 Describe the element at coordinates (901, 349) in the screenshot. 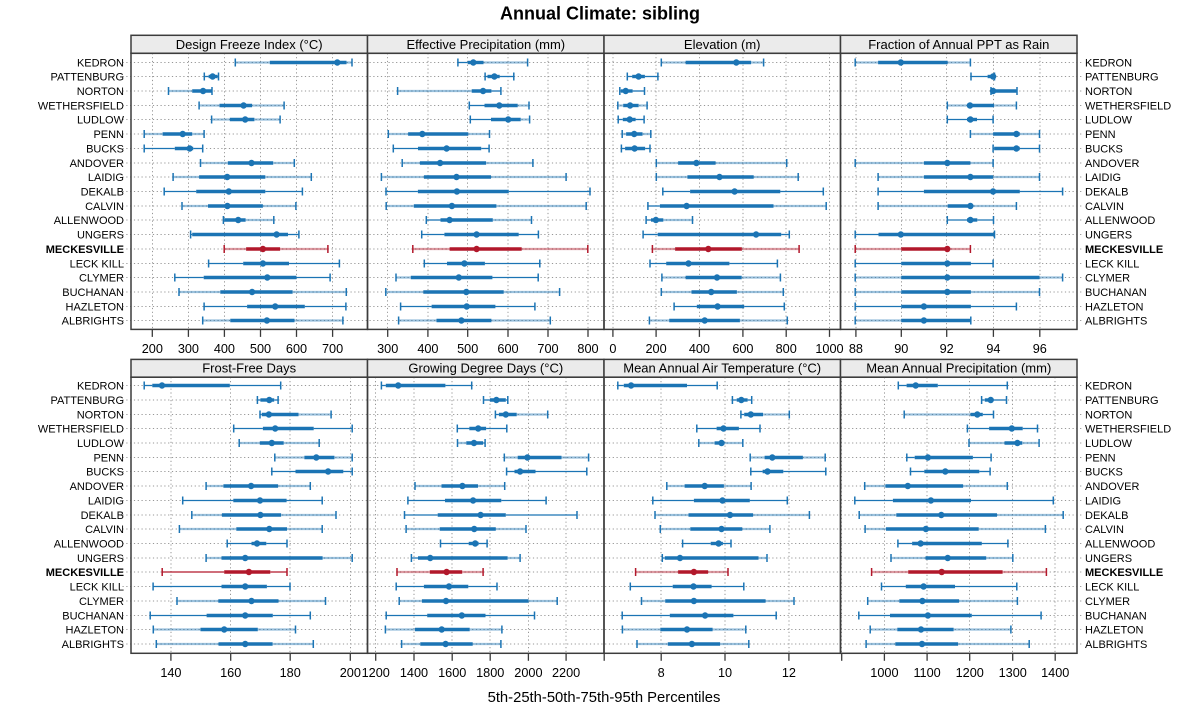

I see `svg-text: 90` at that location.